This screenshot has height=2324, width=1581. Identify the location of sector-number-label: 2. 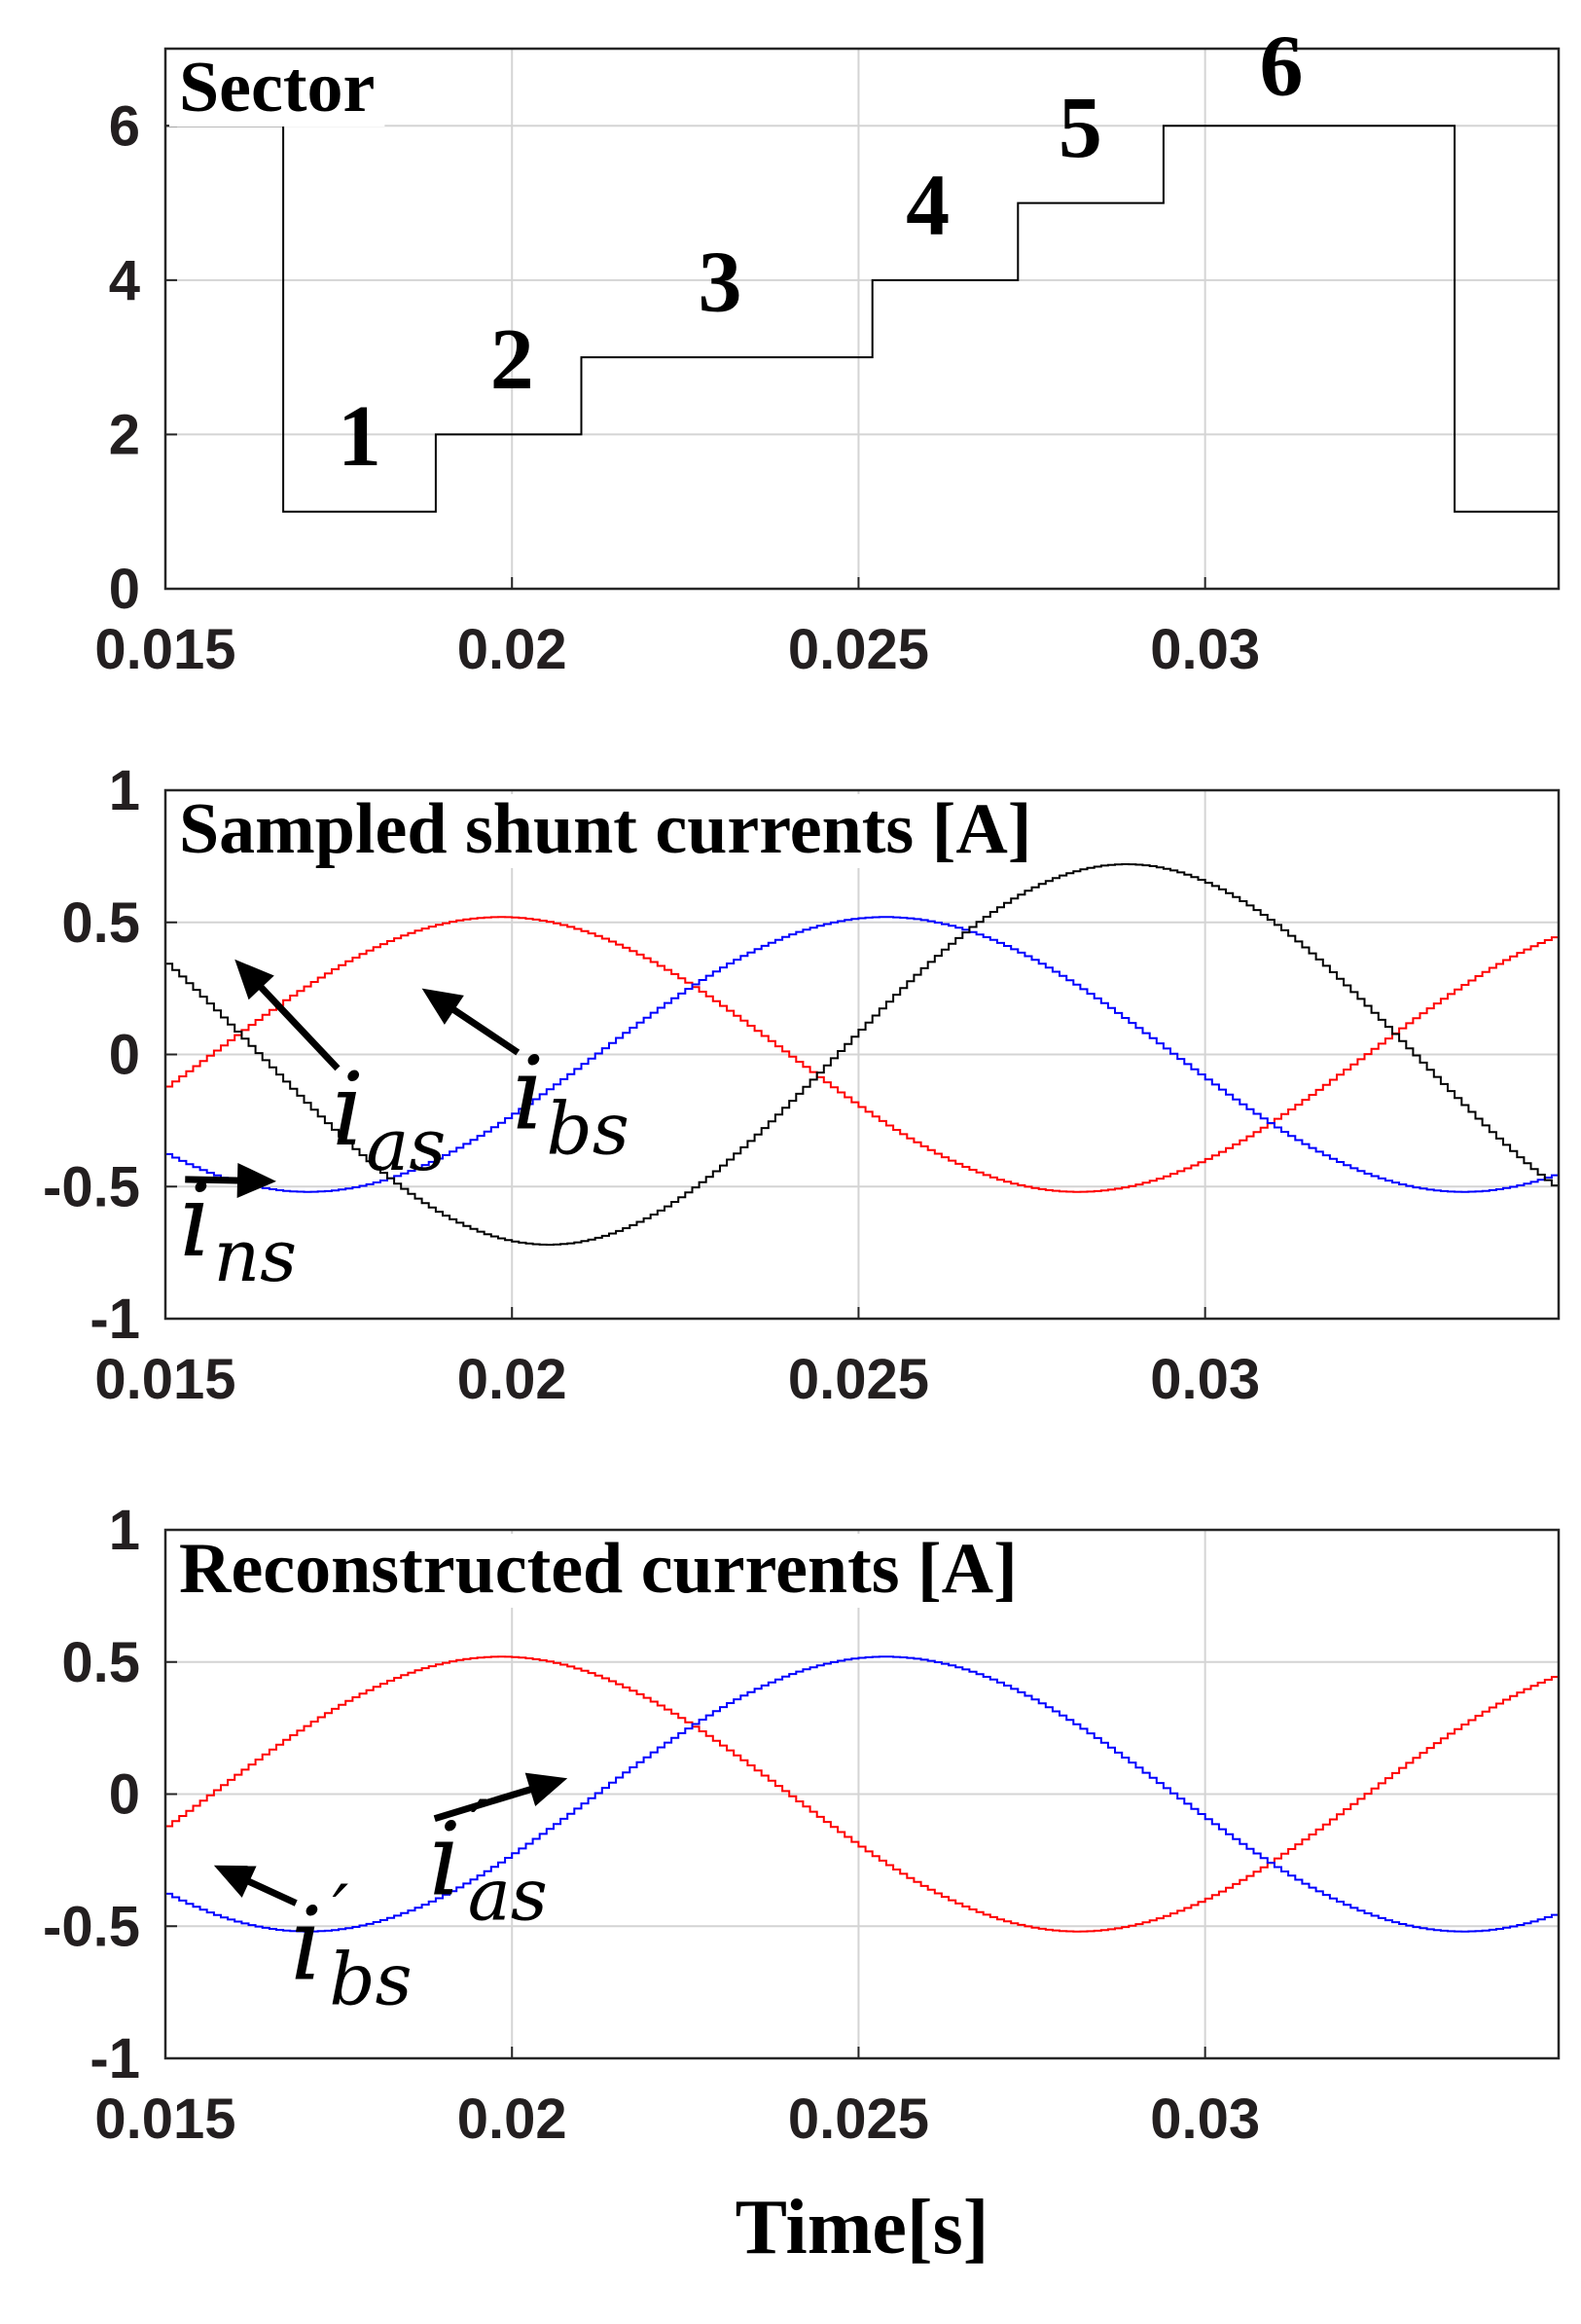
(512, 359).